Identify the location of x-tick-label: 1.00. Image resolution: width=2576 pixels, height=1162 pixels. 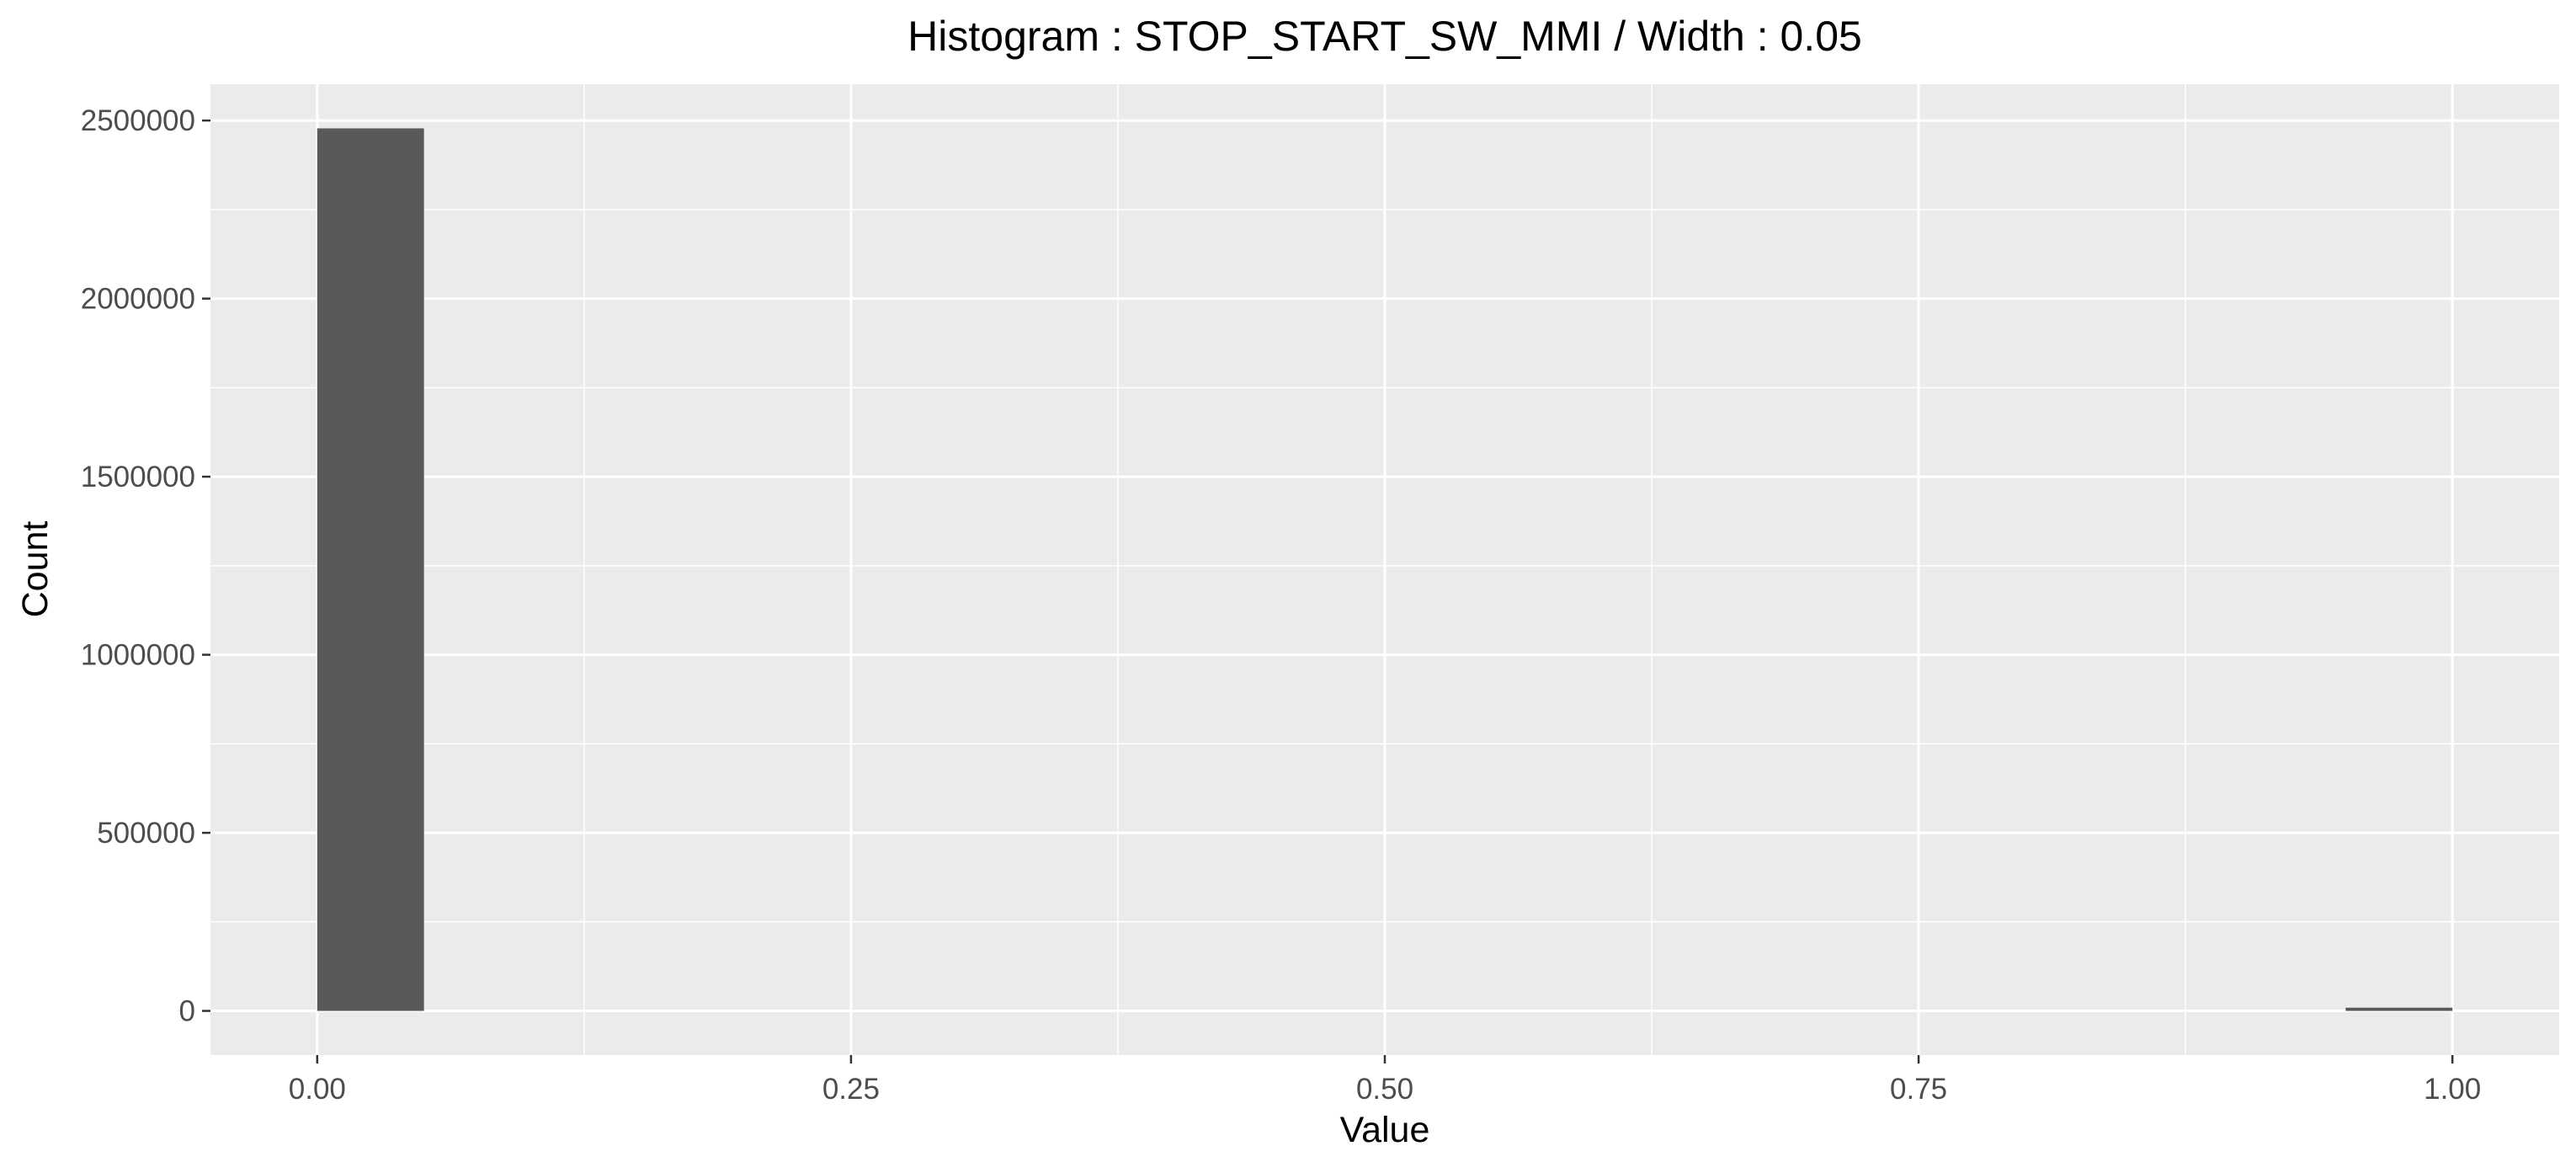
(2452, 1089).